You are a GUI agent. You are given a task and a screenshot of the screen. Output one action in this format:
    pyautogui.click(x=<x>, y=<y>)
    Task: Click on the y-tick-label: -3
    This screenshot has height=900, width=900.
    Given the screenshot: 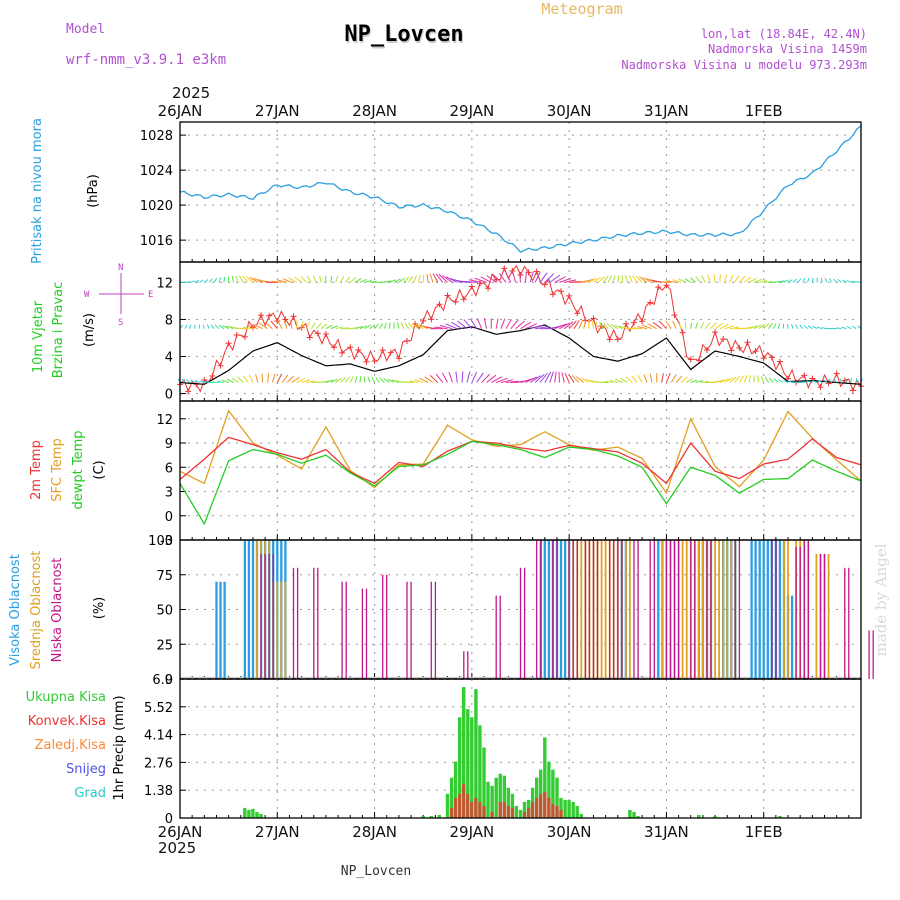 What is the action you would take?
    pyautogui.click(x=166, y=541)
    